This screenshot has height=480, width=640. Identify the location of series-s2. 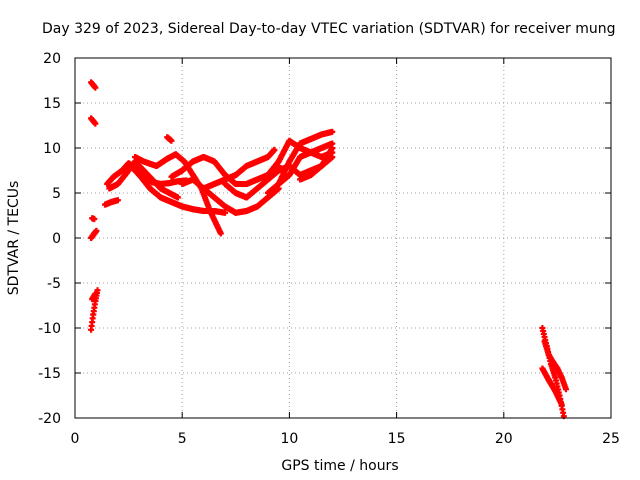
(93, 121).